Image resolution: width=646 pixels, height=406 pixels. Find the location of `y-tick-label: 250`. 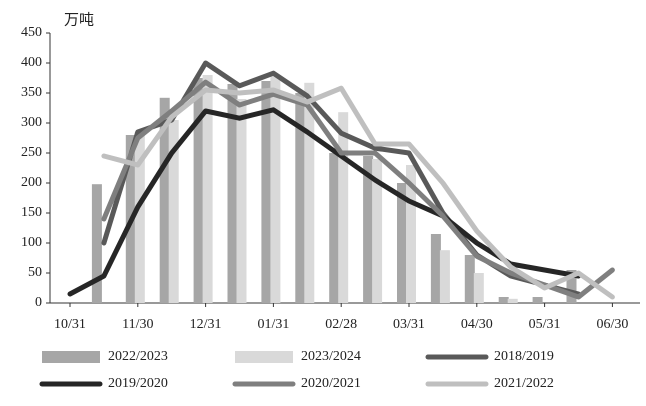

y-tick-label: 250 is located at coordinates (31, 152).